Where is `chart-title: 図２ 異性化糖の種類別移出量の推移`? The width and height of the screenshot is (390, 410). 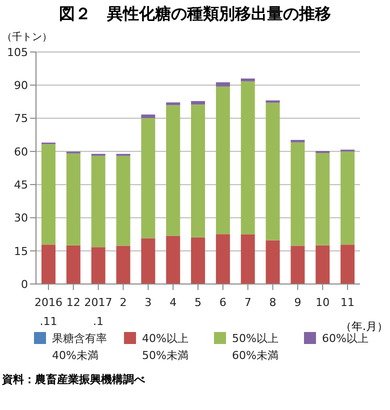 chart-title: 図２ 異性化糖の種類別移出量の推移 is located at coordinates (195, 14).